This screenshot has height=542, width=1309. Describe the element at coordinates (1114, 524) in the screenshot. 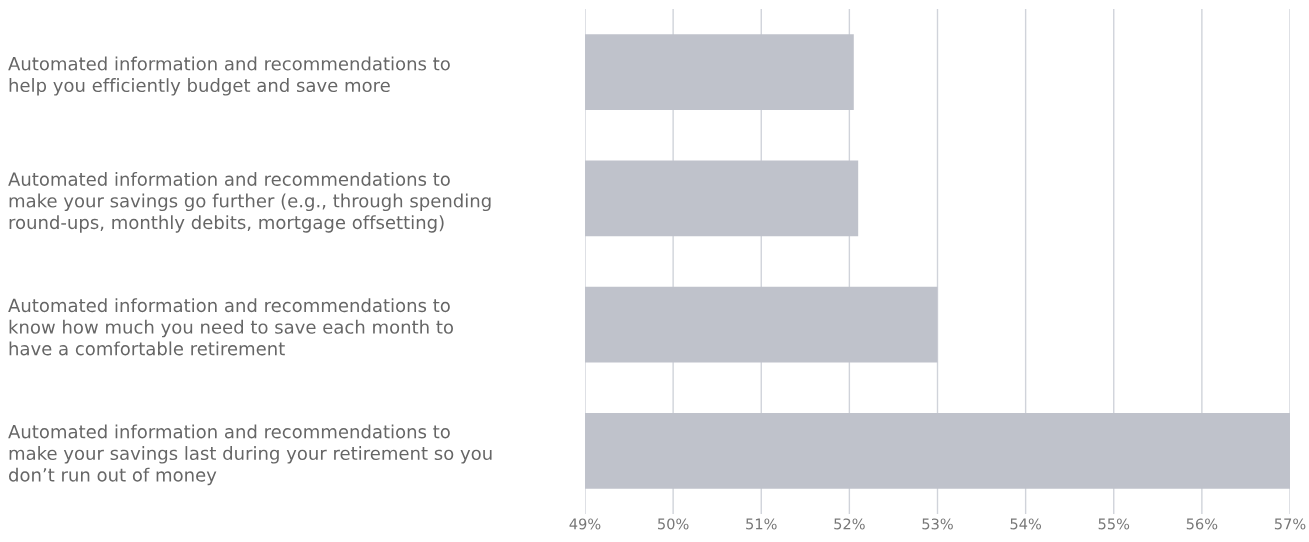

I see `x-tick-label: 55%` at that location.